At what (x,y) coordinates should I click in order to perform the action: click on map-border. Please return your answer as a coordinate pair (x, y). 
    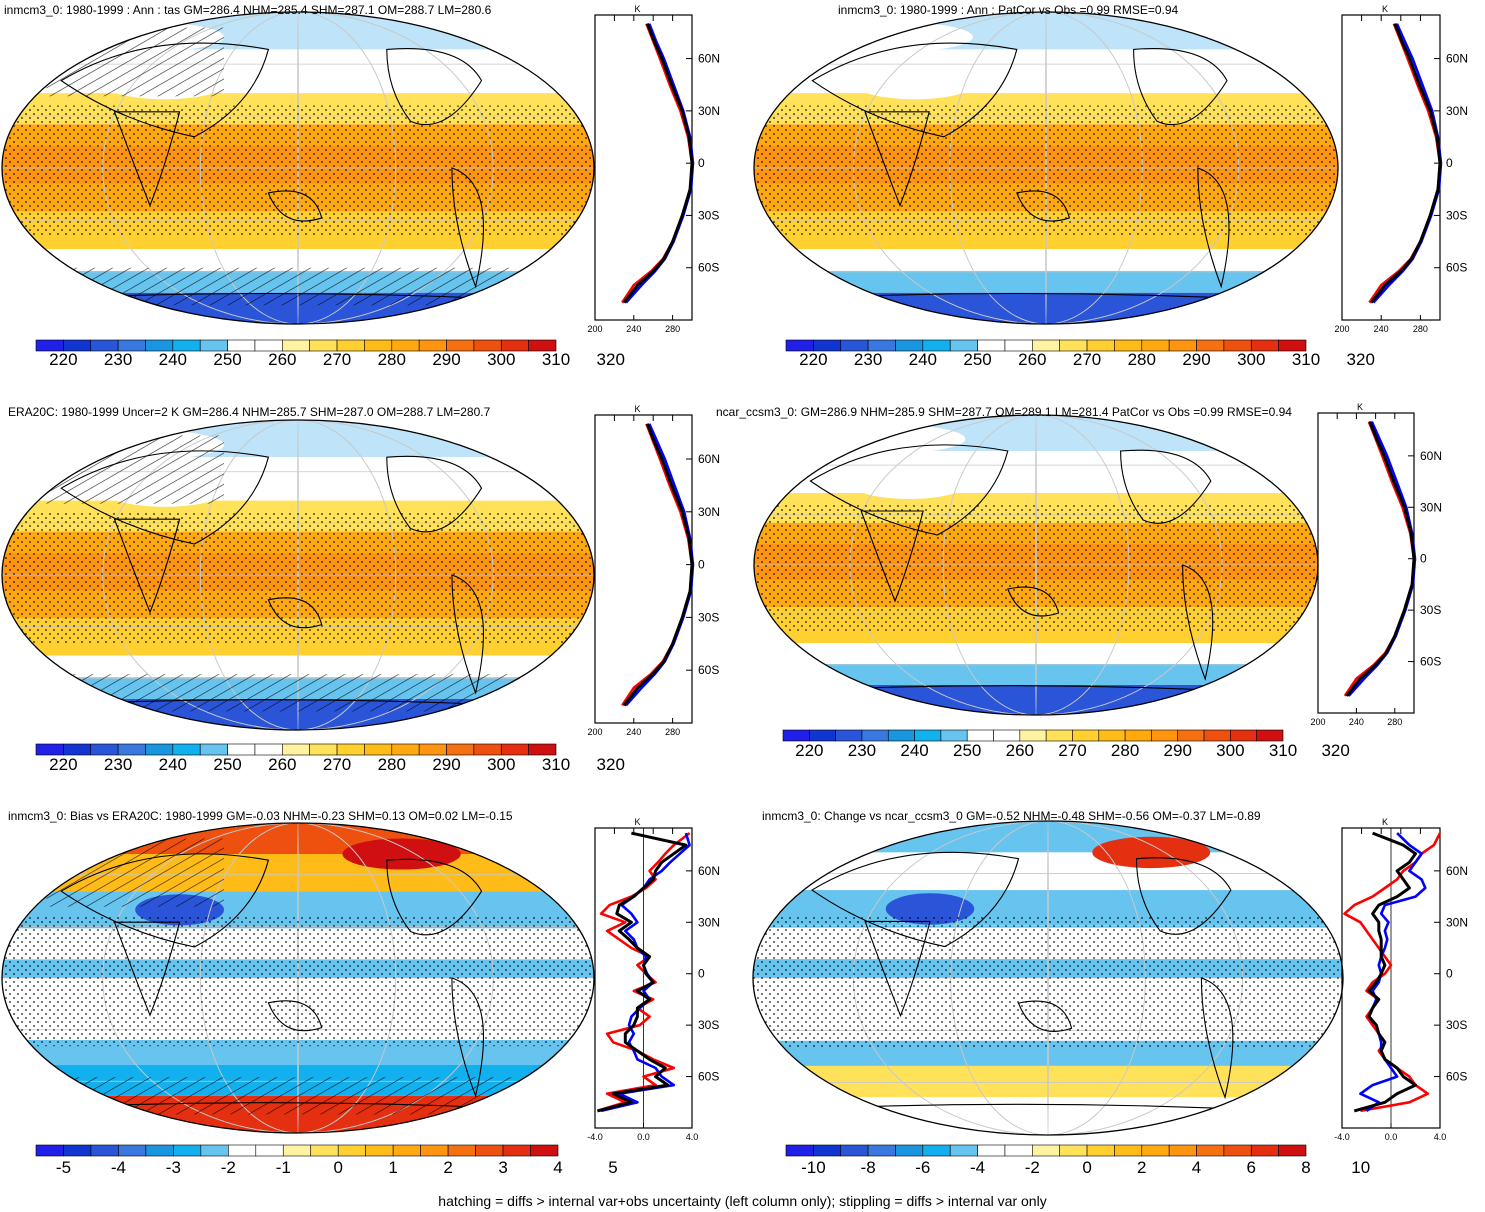
    Looking at the image, I should click on (1046, 168).